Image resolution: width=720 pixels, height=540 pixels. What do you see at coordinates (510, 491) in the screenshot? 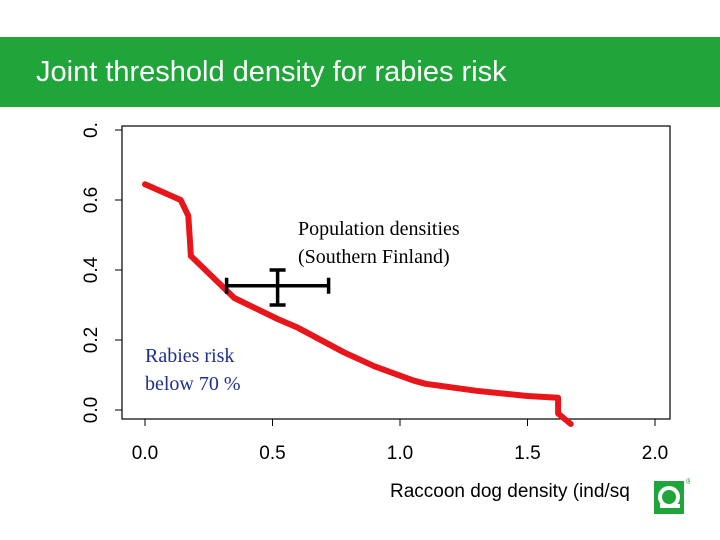
I see `x-axis-label: Raccoon dog density (ind/sq` at bounding box center [510, 491].